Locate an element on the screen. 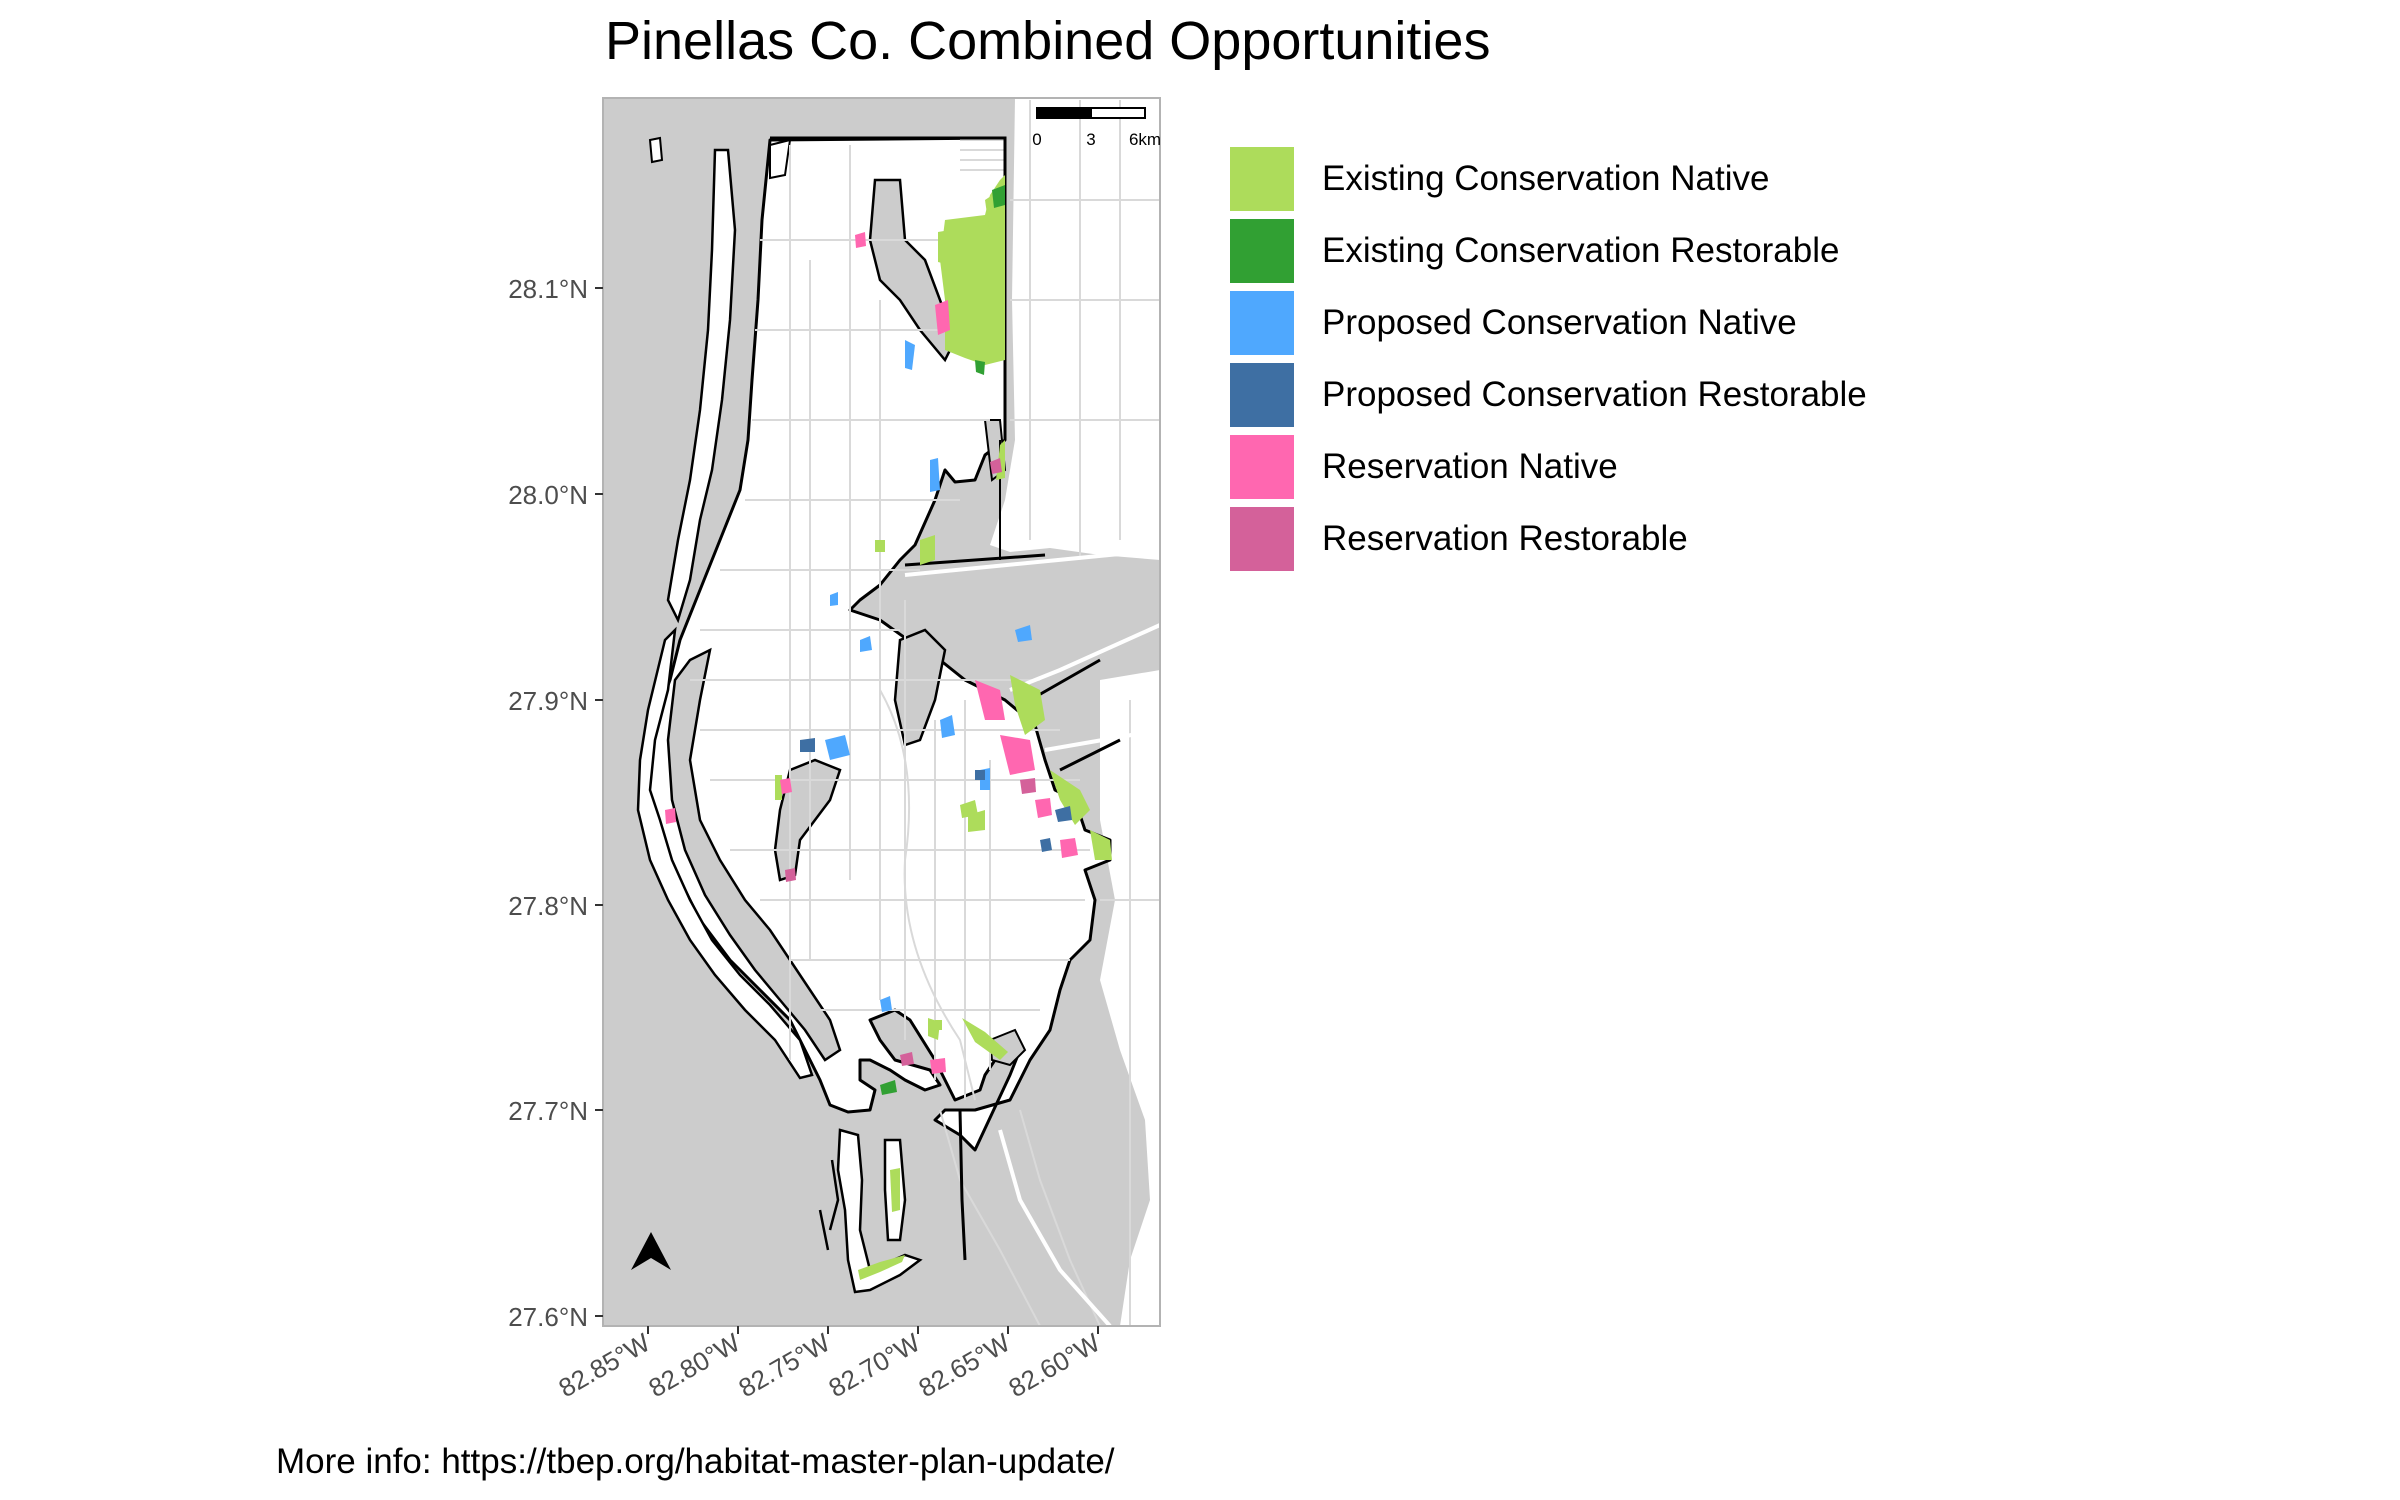  causeways is located at coordinates (1032, 883).